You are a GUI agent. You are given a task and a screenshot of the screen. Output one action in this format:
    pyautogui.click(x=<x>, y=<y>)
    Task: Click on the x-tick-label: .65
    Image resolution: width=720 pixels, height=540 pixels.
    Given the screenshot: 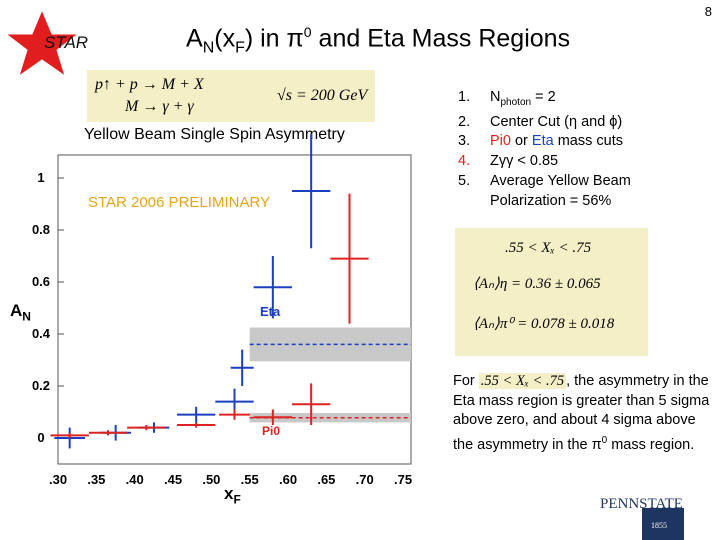 What is the action you would take?
    pyautogui.click(x=326, y=479)
    